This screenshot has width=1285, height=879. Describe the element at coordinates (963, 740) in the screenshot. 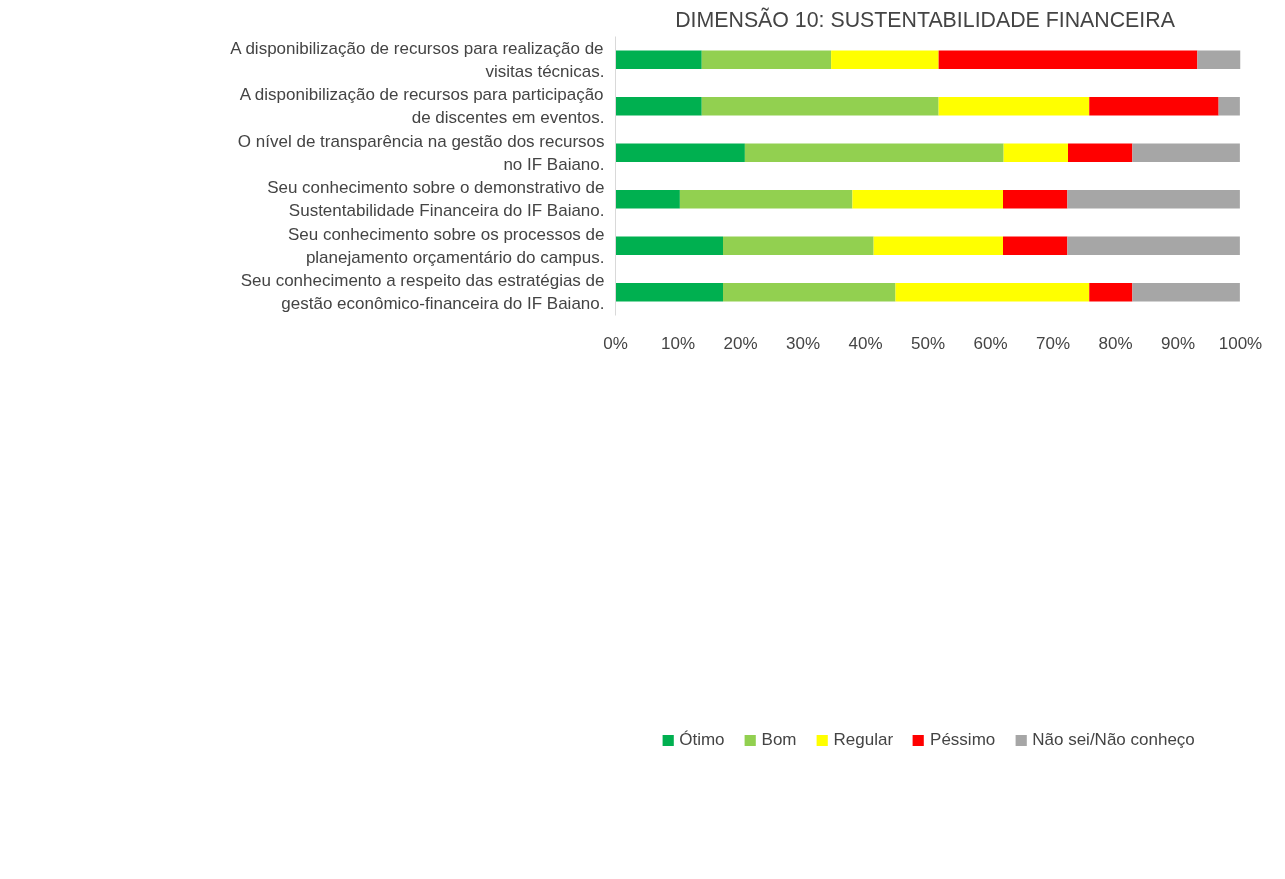

I see `legend-label: Péssimo` at that location.